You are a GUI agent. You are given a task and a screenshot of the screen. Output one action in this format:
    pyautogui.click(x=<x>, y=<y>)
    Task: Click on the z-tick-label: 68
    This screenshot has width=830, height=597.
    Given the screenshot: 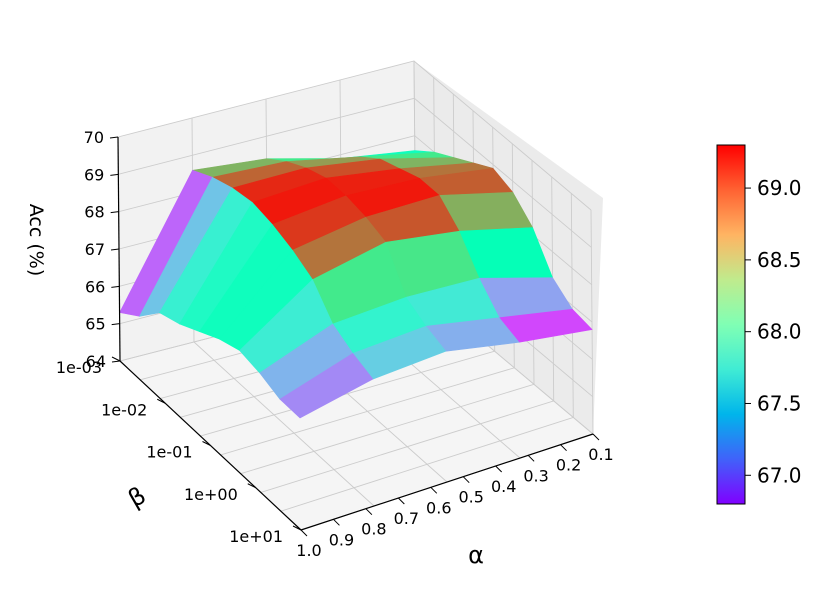 What is the action you would take?
    pyautogui.click(x=94, y=212)
    